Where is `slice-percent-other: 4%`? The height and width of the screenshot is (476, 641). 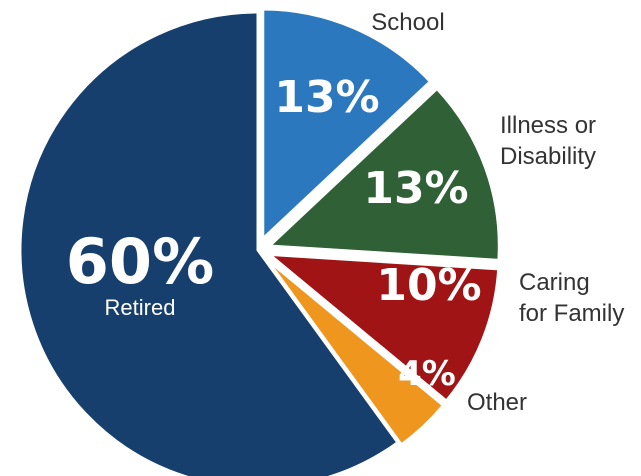 slice-percent-other: 4% is located at coordinates (427, 374).